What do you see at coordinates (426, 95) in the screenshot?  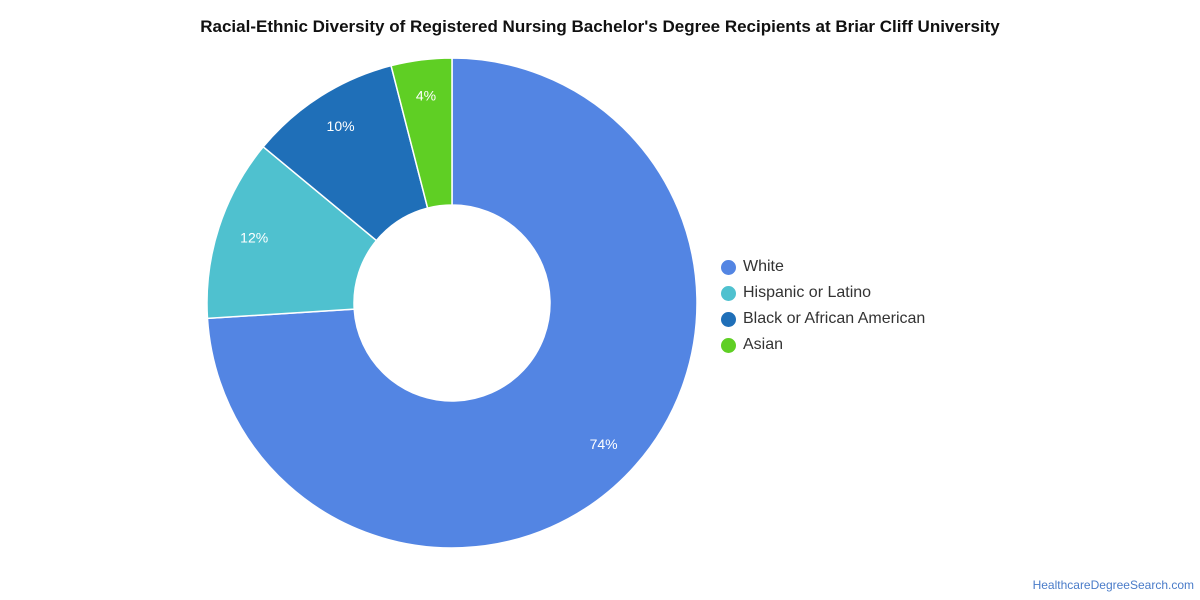 I see `data-label-asian: 4%` at bounding box center [426, 95].